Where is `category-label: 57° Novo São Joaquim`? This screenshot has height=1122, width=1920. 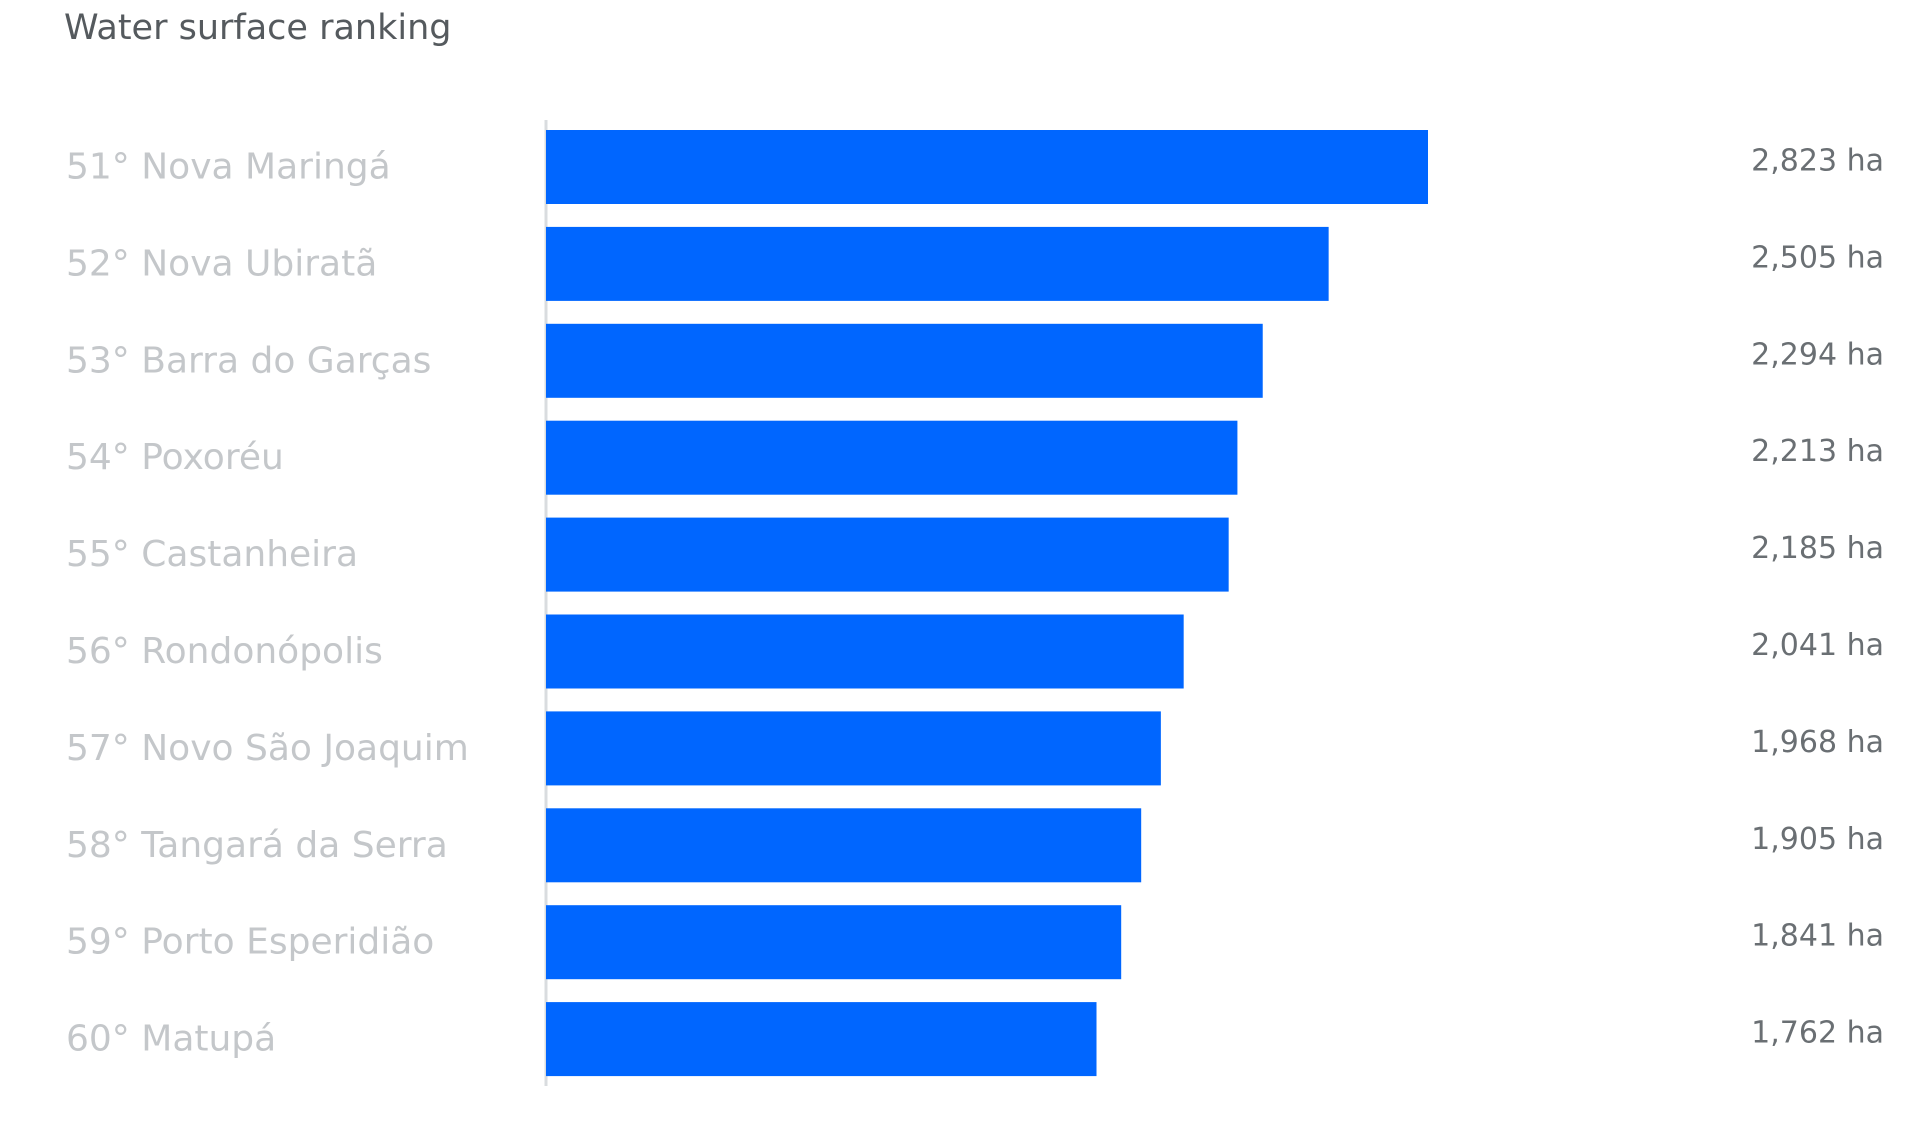 category-label: 57° Novo São Joaquim is located at coordinates (267, 748).